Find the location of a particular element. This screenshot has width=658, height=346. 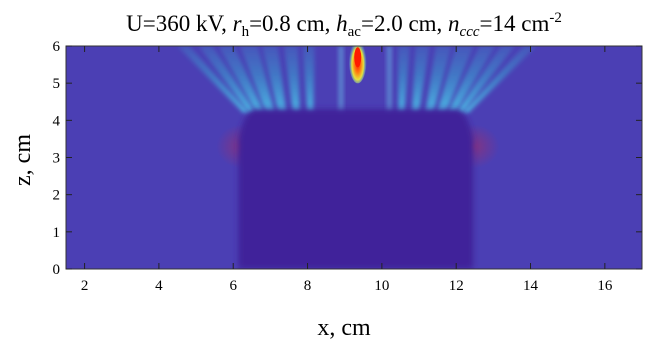

hot-spot is located at coordinates (357, 65).